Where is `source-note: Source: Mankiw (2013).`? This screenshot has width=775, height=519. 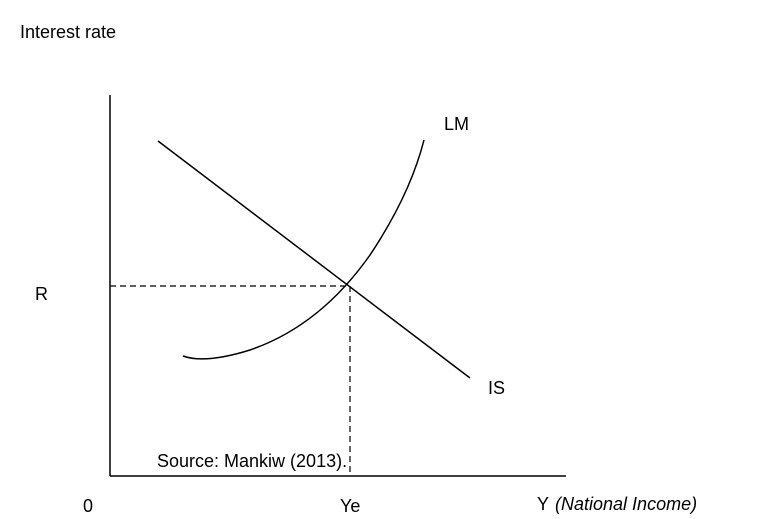 source-note: Source: Mankiw (2013). is located at coordinates (252, 461).